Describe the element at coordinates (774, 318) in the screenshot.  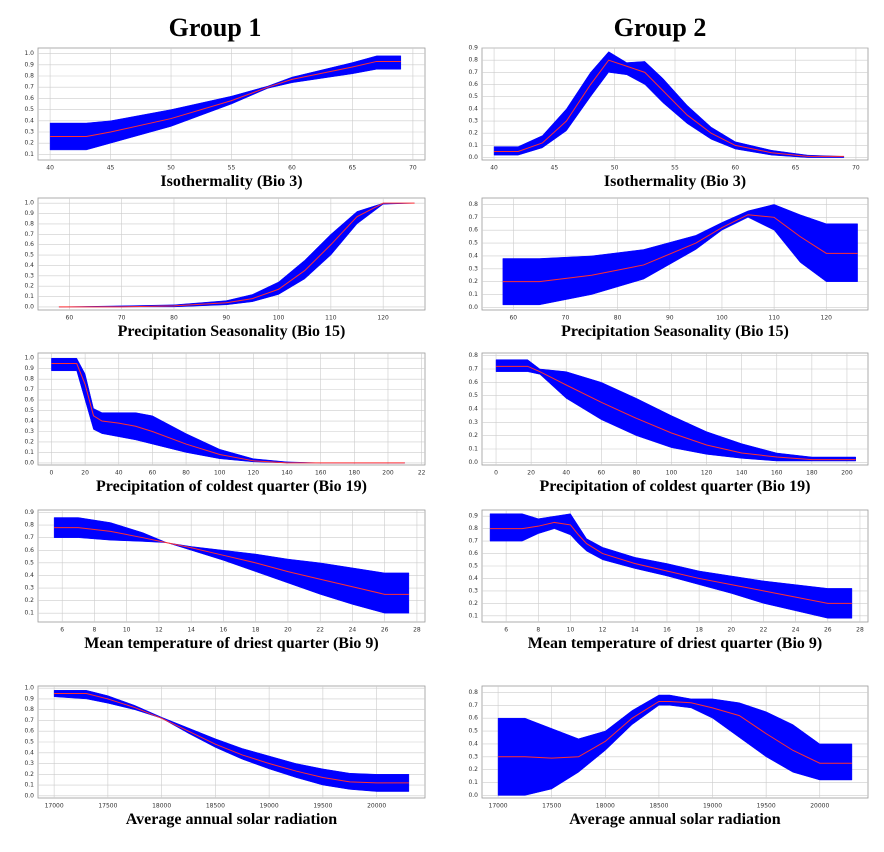
I see `x-tick-label: 110` at that location.